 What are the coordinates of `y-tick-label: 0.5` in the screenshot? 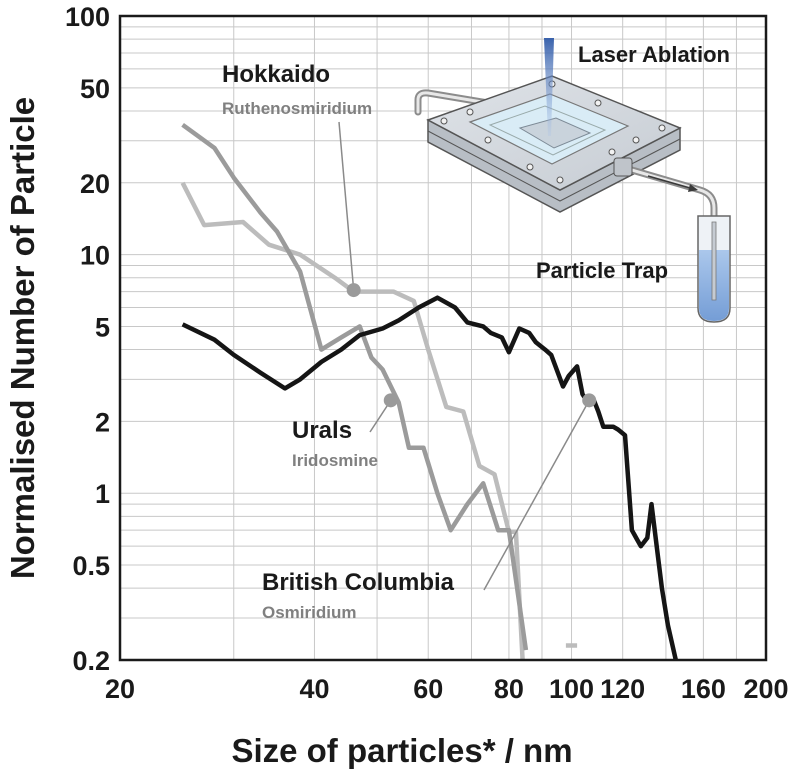 It's located at (91, 566).